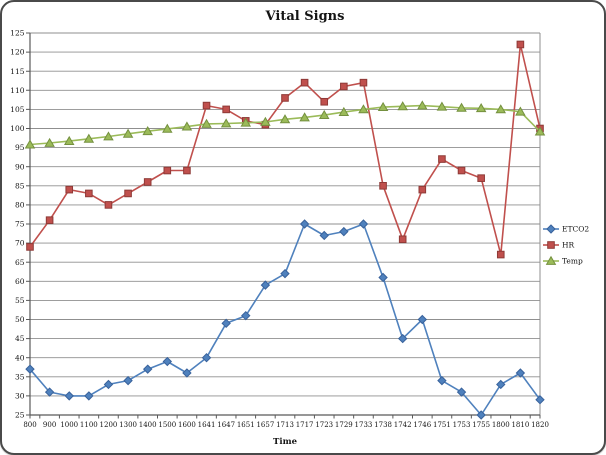 Image resolution: width=606 pixels, height=455 pixels. What do you see at coordinates (17, 128) in the screenshot?
I see `y-tick-label: 100` at bounding box center [17, 128].